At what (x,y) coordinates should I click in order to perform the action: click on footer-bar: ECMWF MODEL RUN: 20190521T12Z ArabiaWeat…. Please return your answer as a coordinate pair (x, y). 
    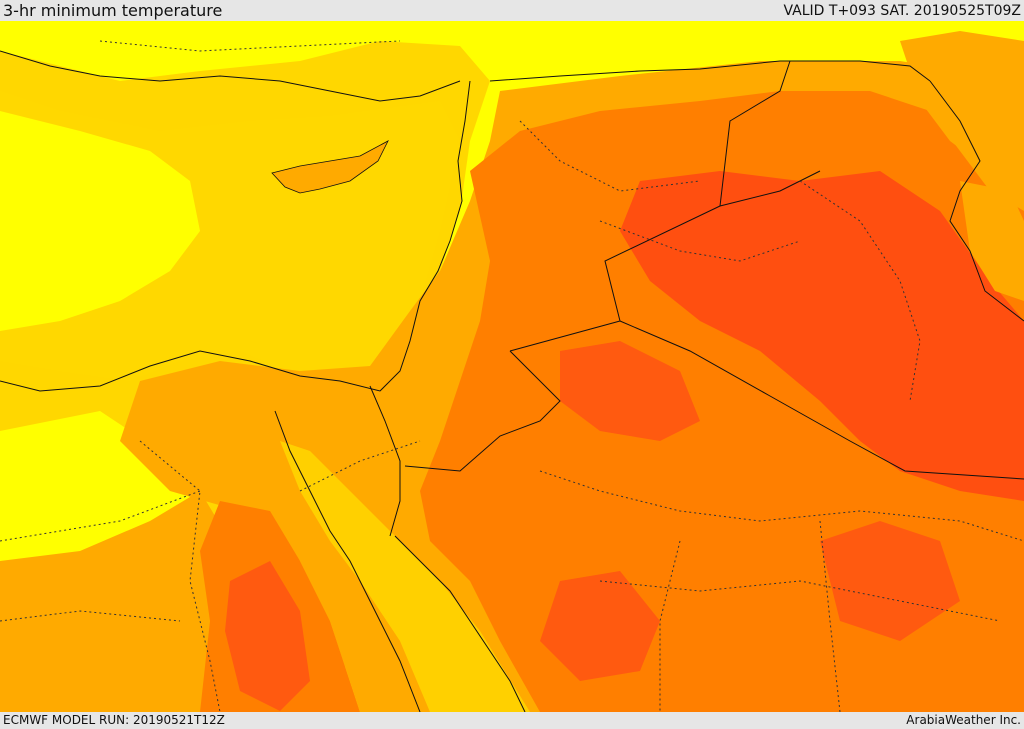
    Looking at the image, I should click on (512, 720).